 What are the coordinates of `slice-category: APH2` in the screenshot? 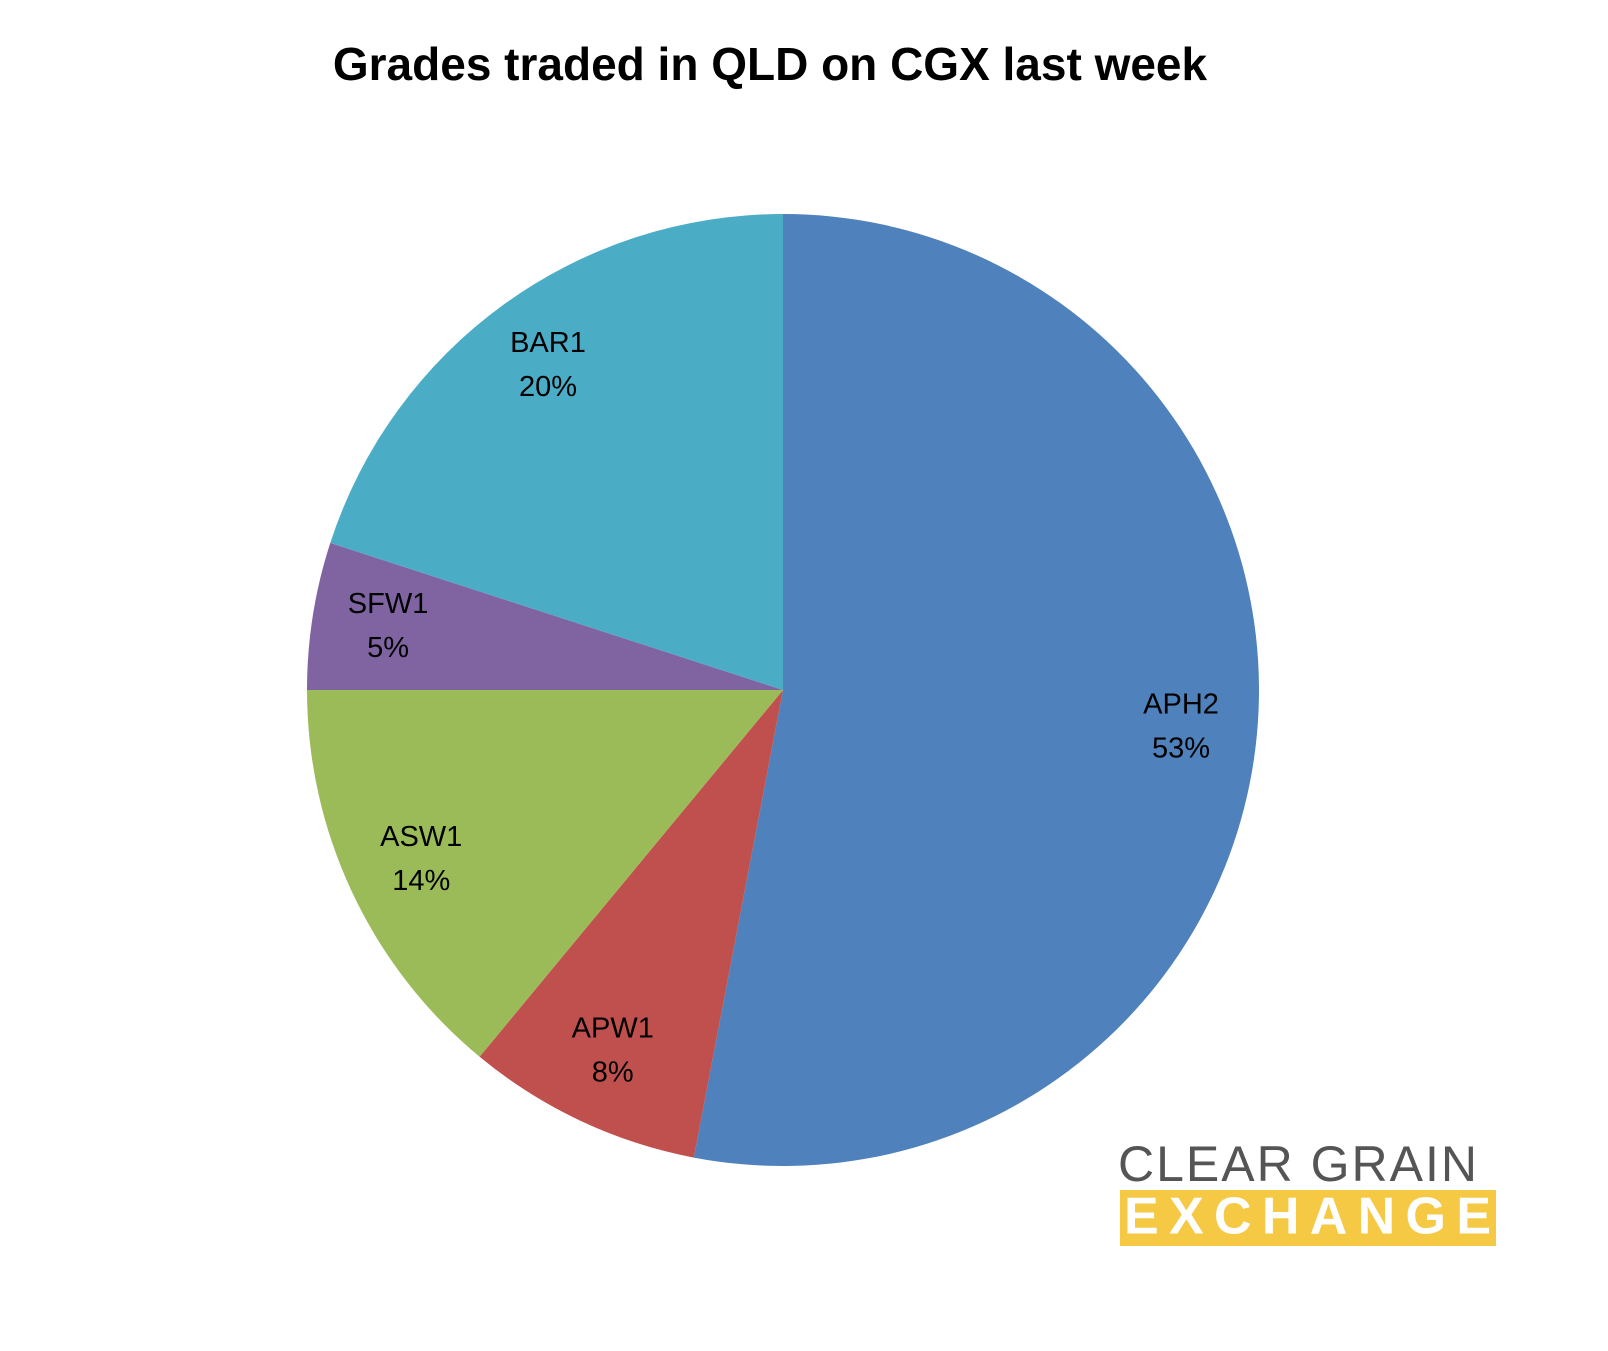 It's located at (1181, 704).